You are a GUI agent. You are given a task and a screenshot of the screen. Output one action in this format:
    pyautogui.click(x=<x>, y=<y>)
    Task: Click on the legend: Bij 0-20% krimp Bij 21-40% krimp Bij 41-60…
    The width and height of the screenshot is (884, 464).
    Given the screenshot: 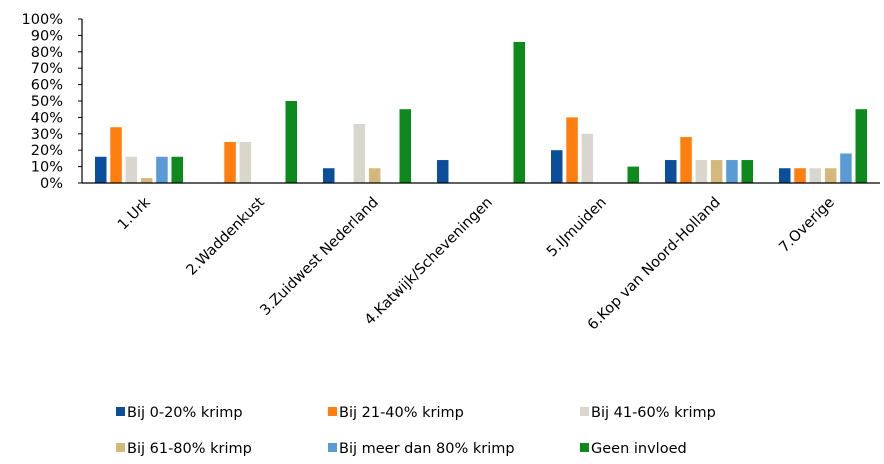 What is the action you would take?
    pyautogui.click(x=416, y=431)
    